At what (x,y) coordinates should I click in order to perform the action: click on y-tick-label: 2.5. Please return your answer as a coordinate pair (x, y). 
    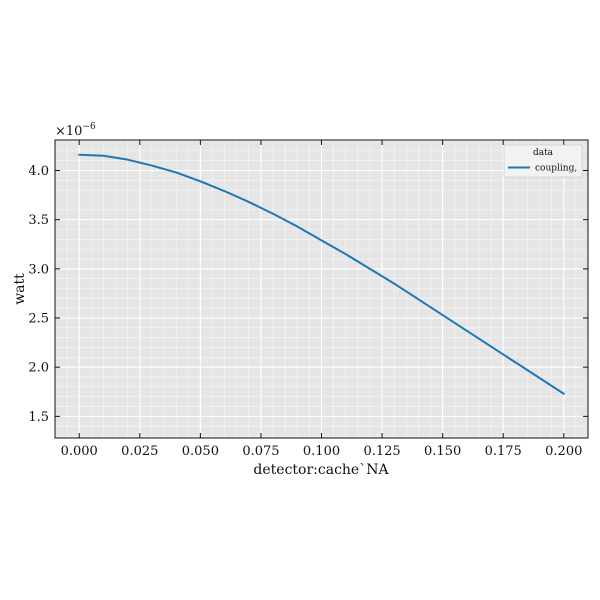
    Looking at the image, I should click on (38, 319).